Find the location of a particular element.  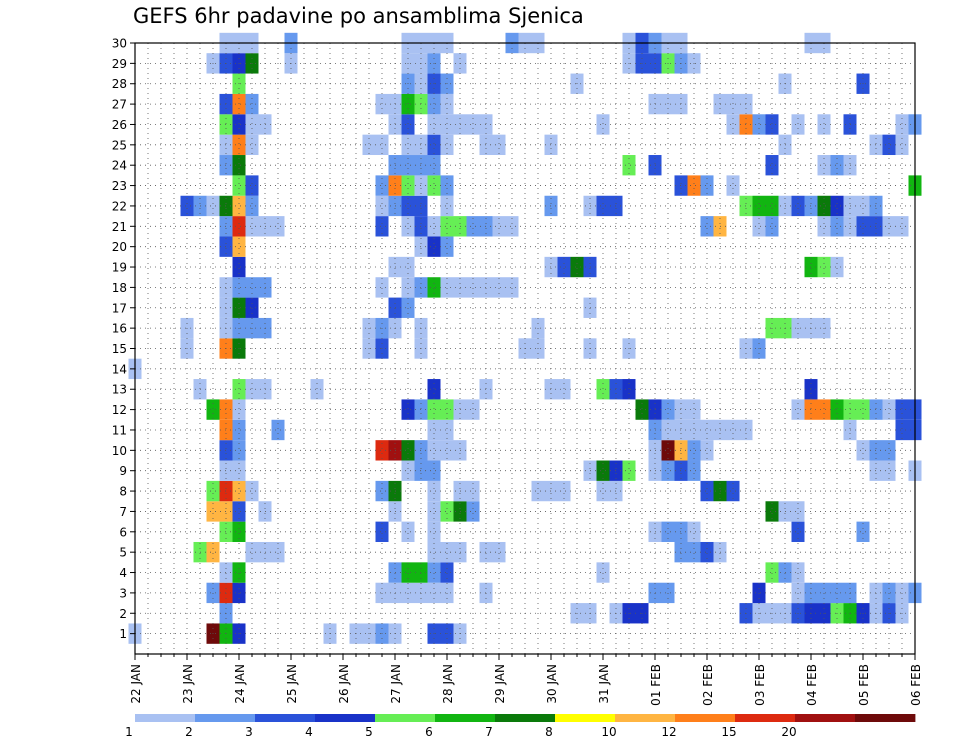

y-tick-label: 5 is located at coordinates (123, 553).